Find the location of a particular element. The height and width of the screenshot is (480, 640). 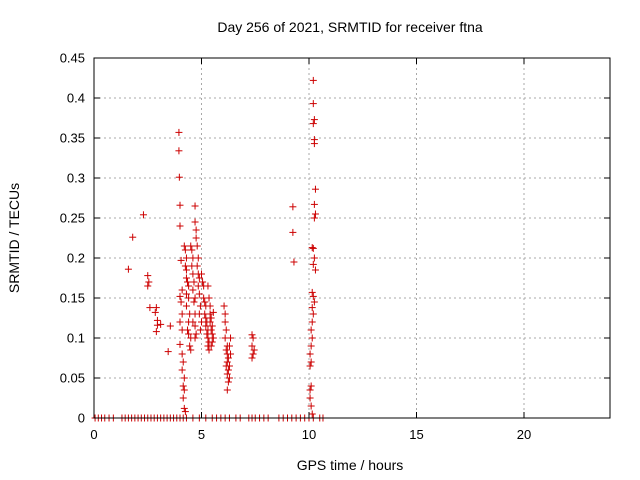

y-tick-label: 0.35 is located at coordinates (72, 138).